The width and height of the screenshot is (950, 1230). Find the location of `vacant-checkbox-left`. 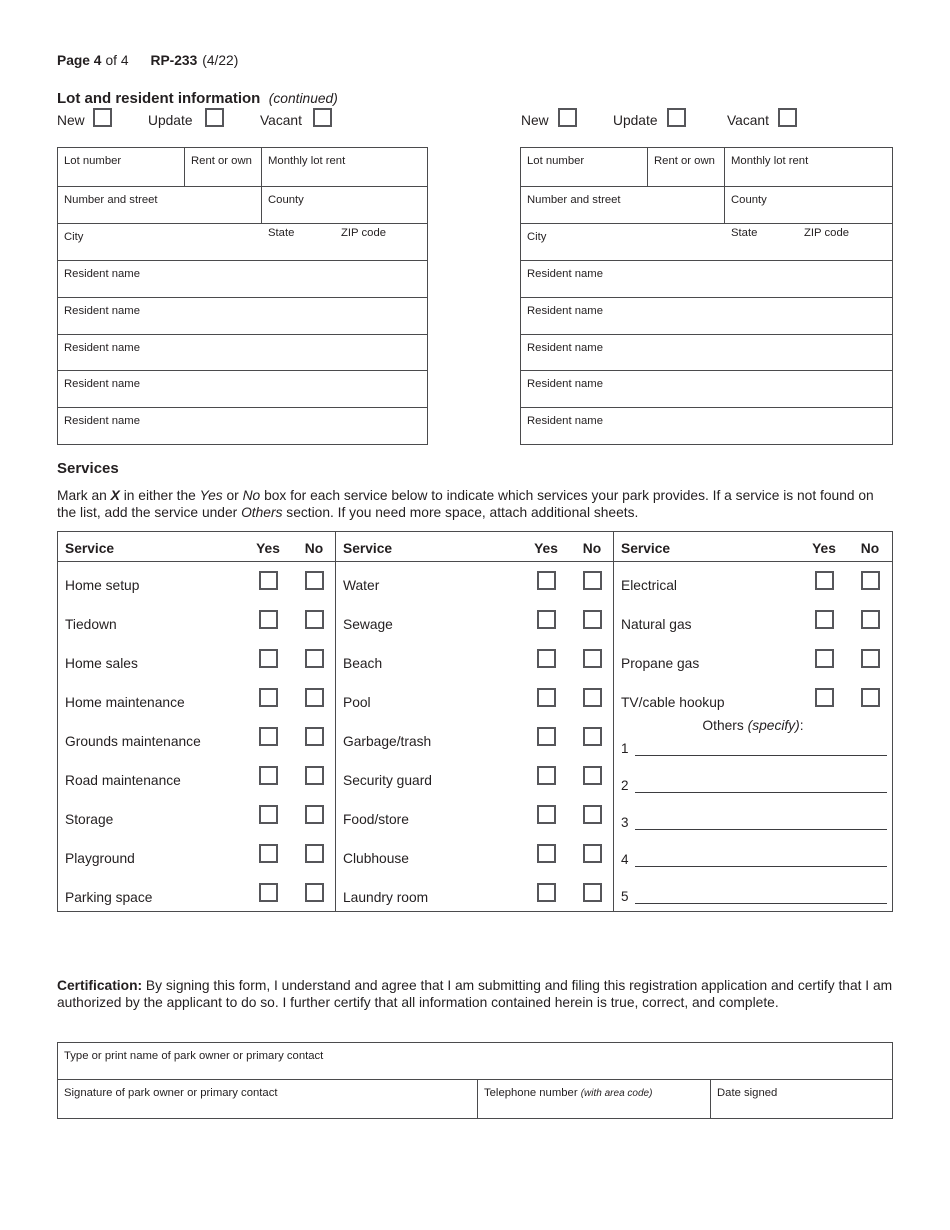

vacant-checkbox-left is located at coordinates (322, 117).